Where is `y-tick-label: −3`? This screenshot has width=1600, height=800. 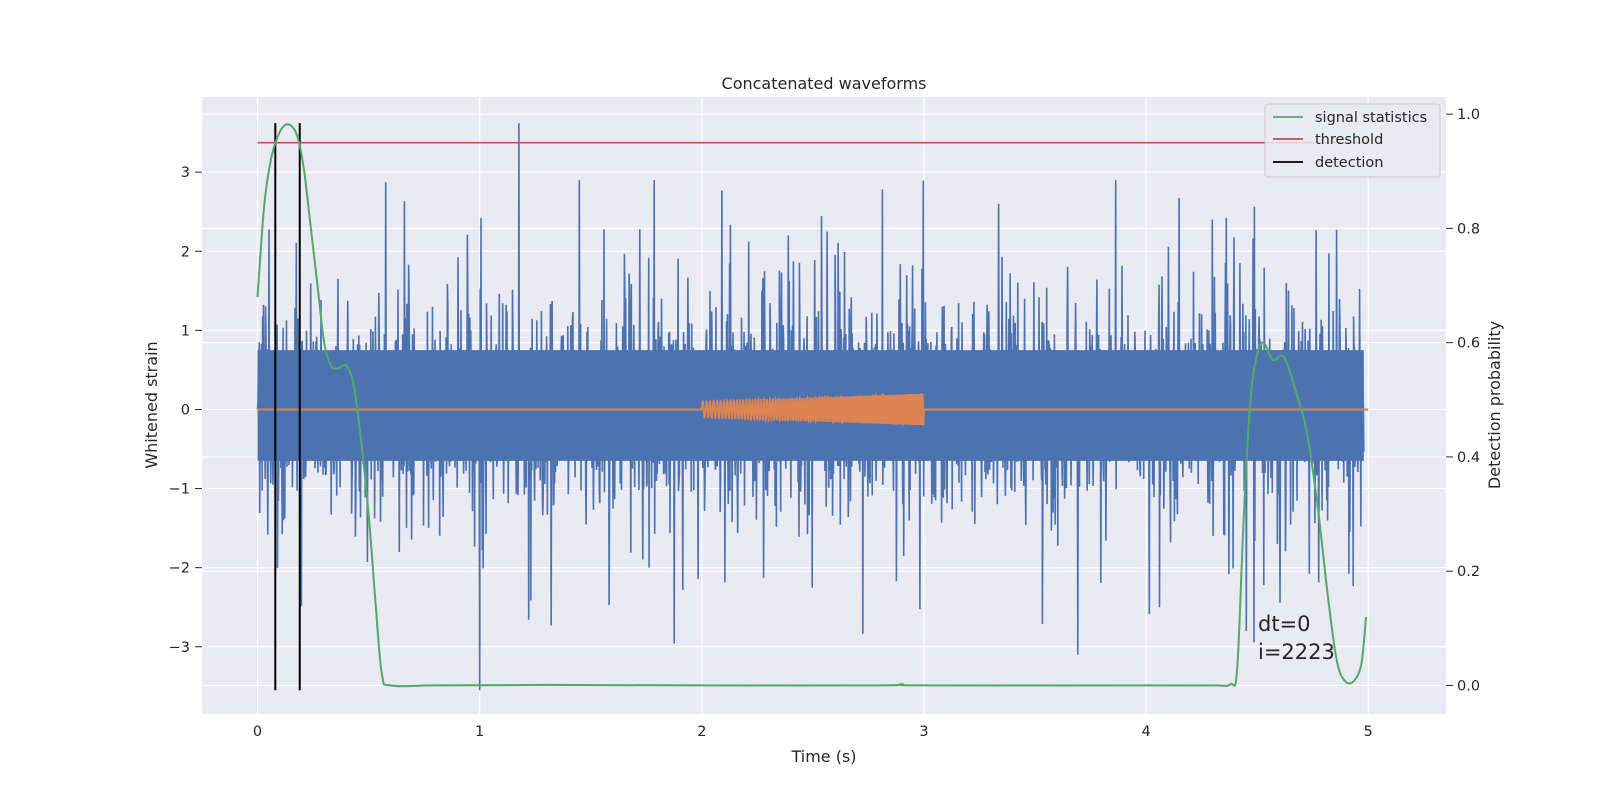
y-tick-label: −3 is located at coordinates (179, 648).